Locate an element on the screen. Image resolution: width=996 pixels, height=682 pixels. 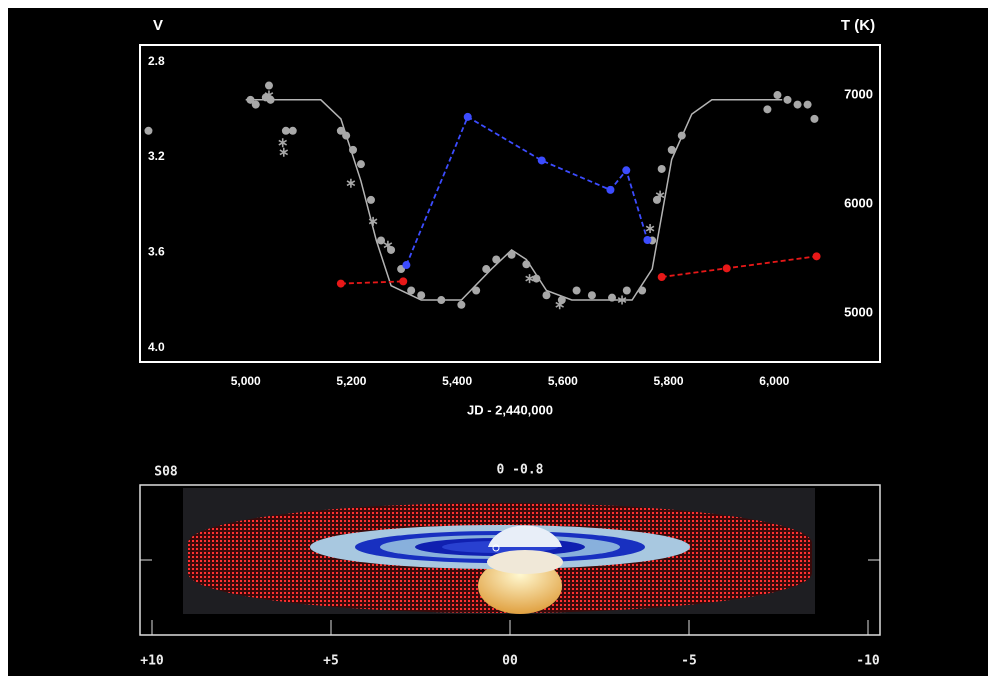
x-tick-label: -10 is located at coordinates (868, 661).